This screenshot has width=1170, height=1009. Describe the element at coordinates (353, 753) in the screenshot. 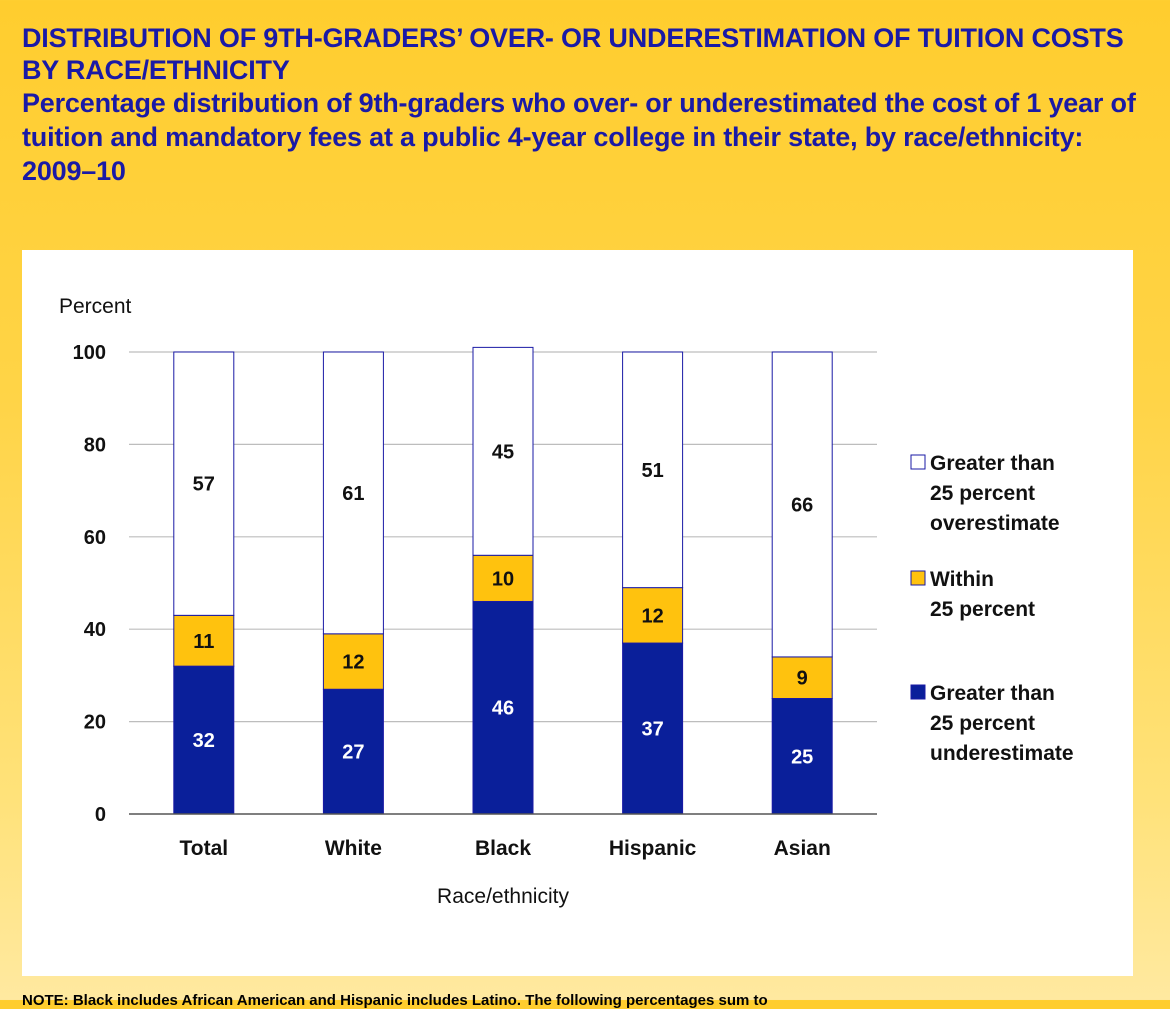

I see `data-label: 27` at that location.